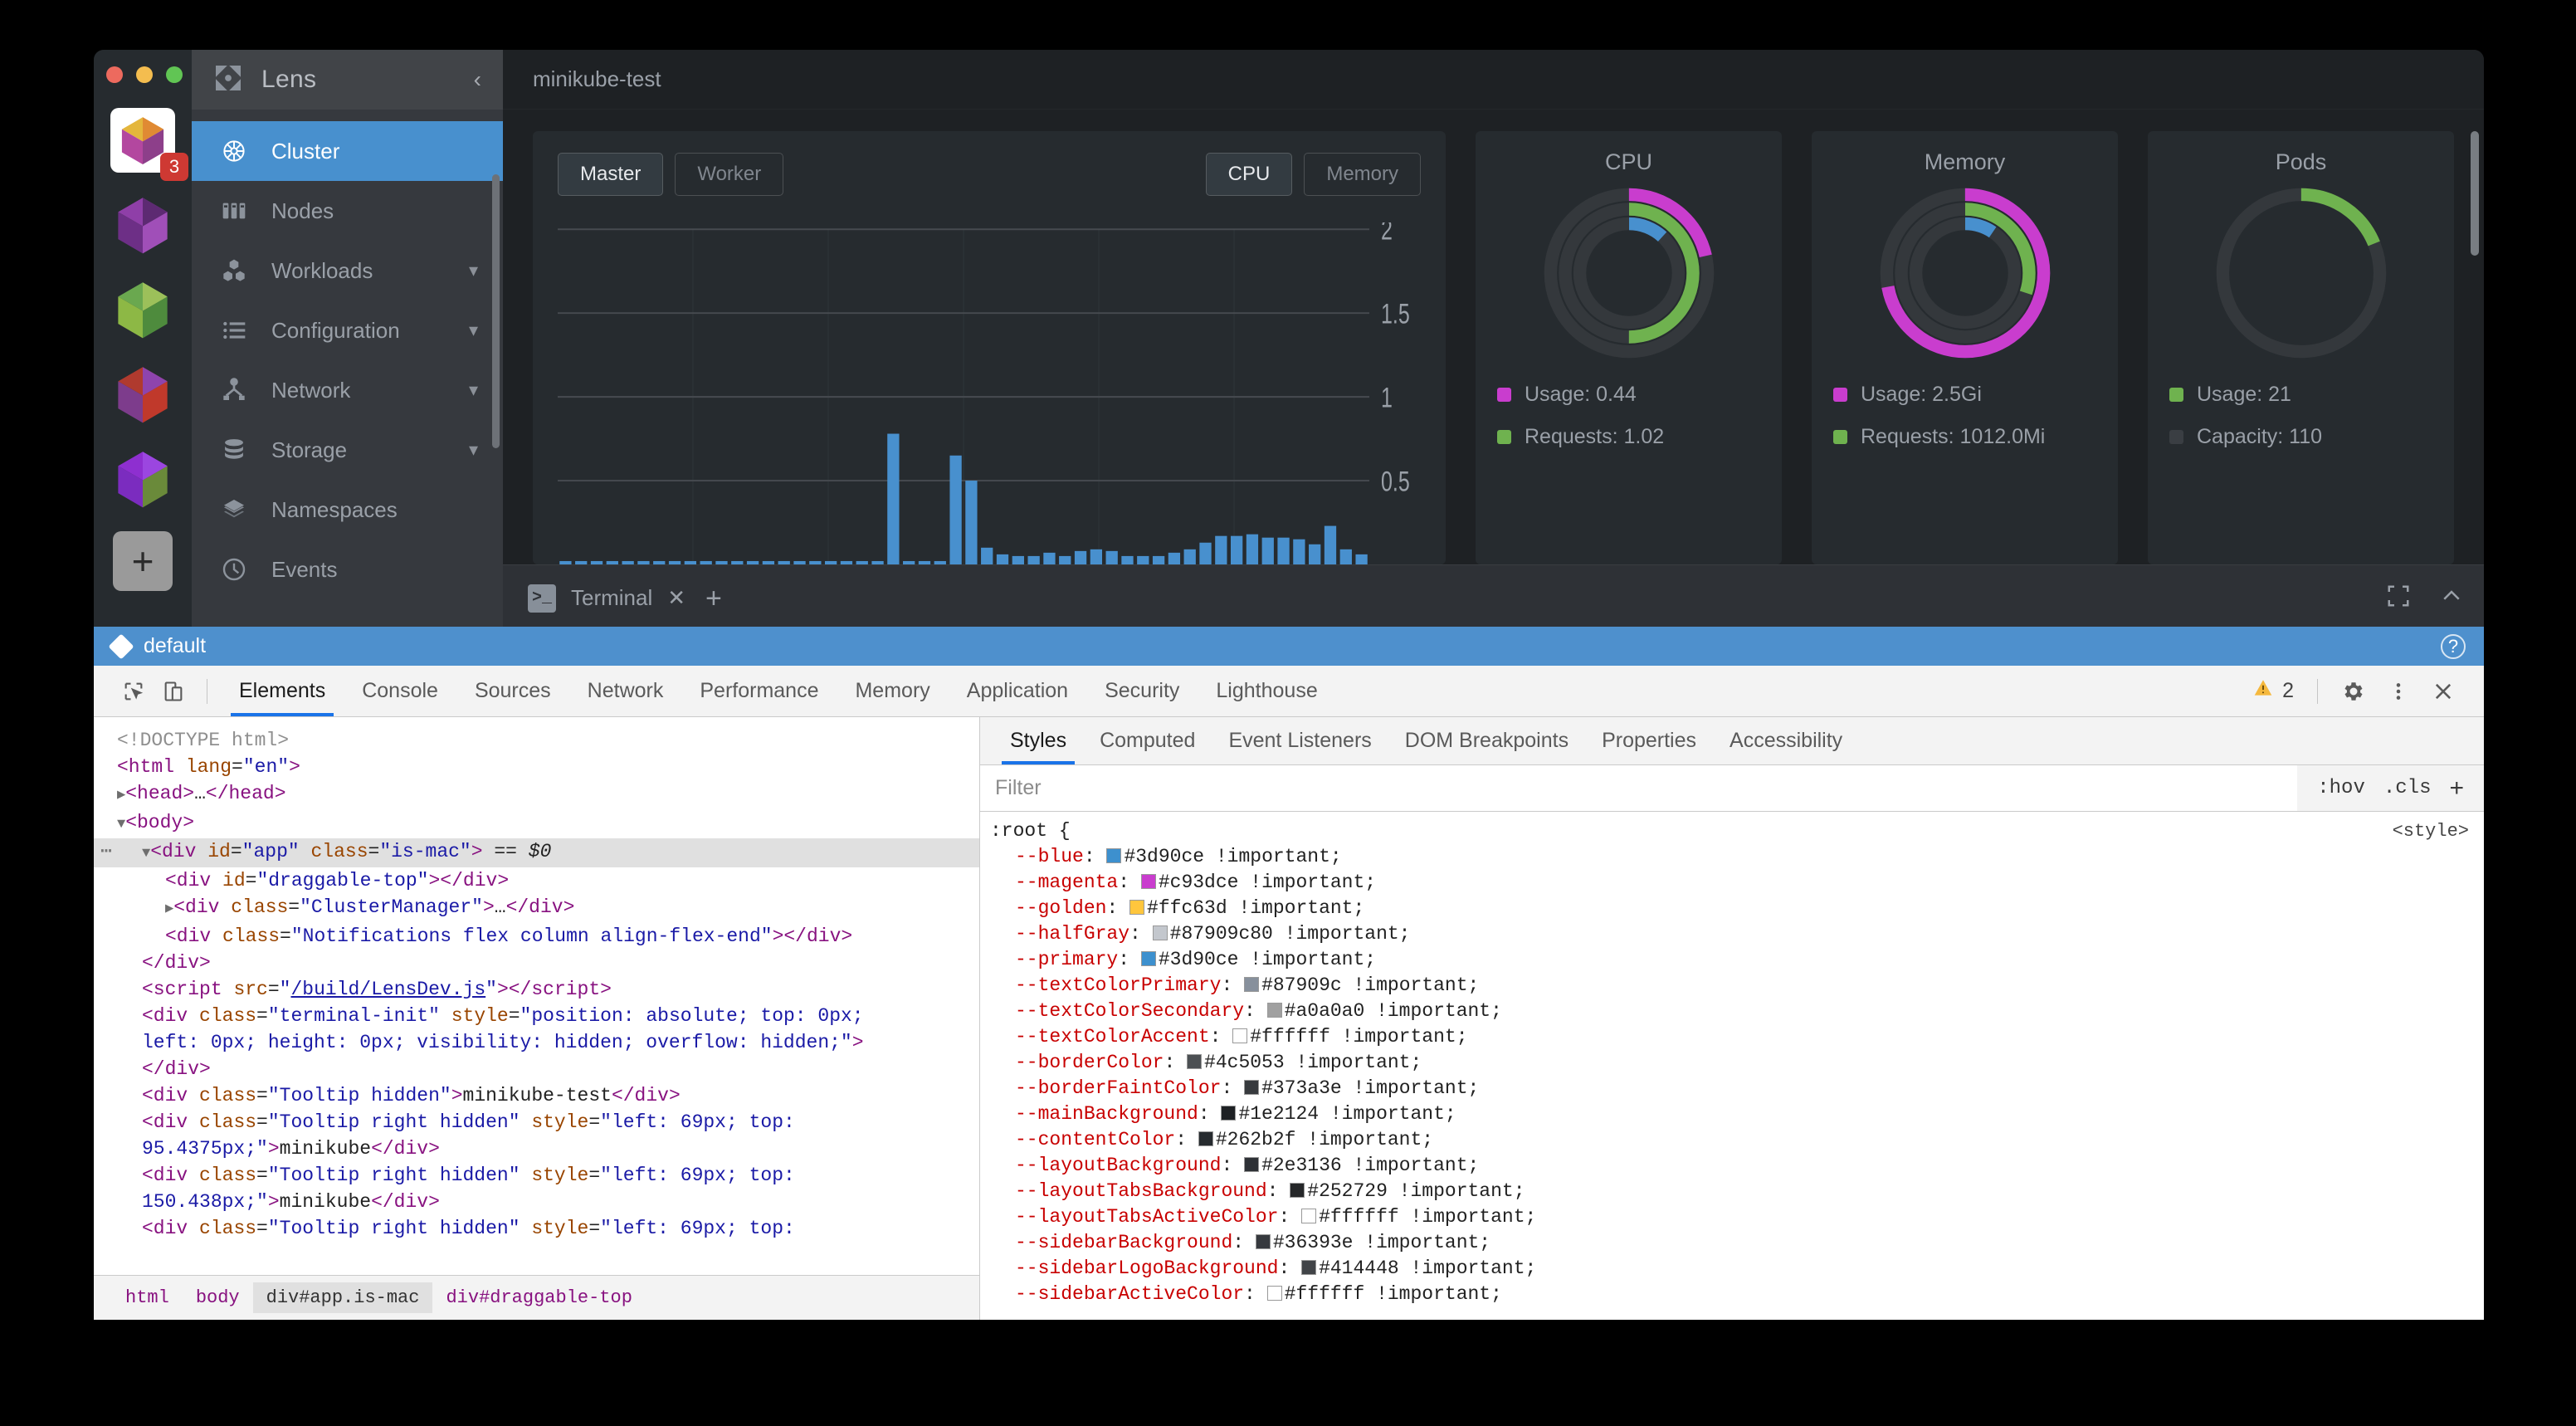 This screenshot has width=2576, height=1426. Describe the element at coordinates (893, 691) in the screenshot. I see `tab-memory: Memory` at that location.